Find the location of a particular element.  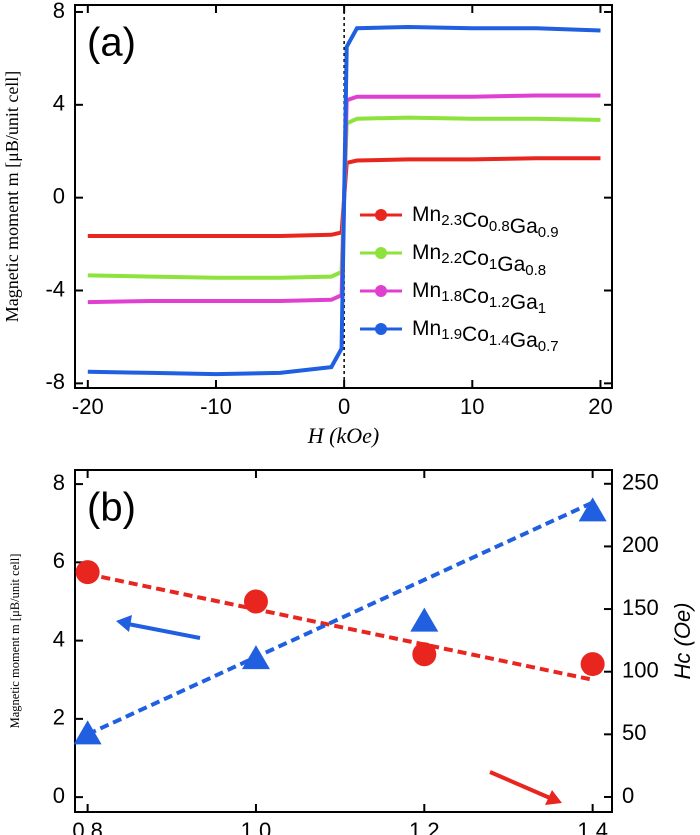

y-tick-label: -4 is located at coordinates (55, 288).